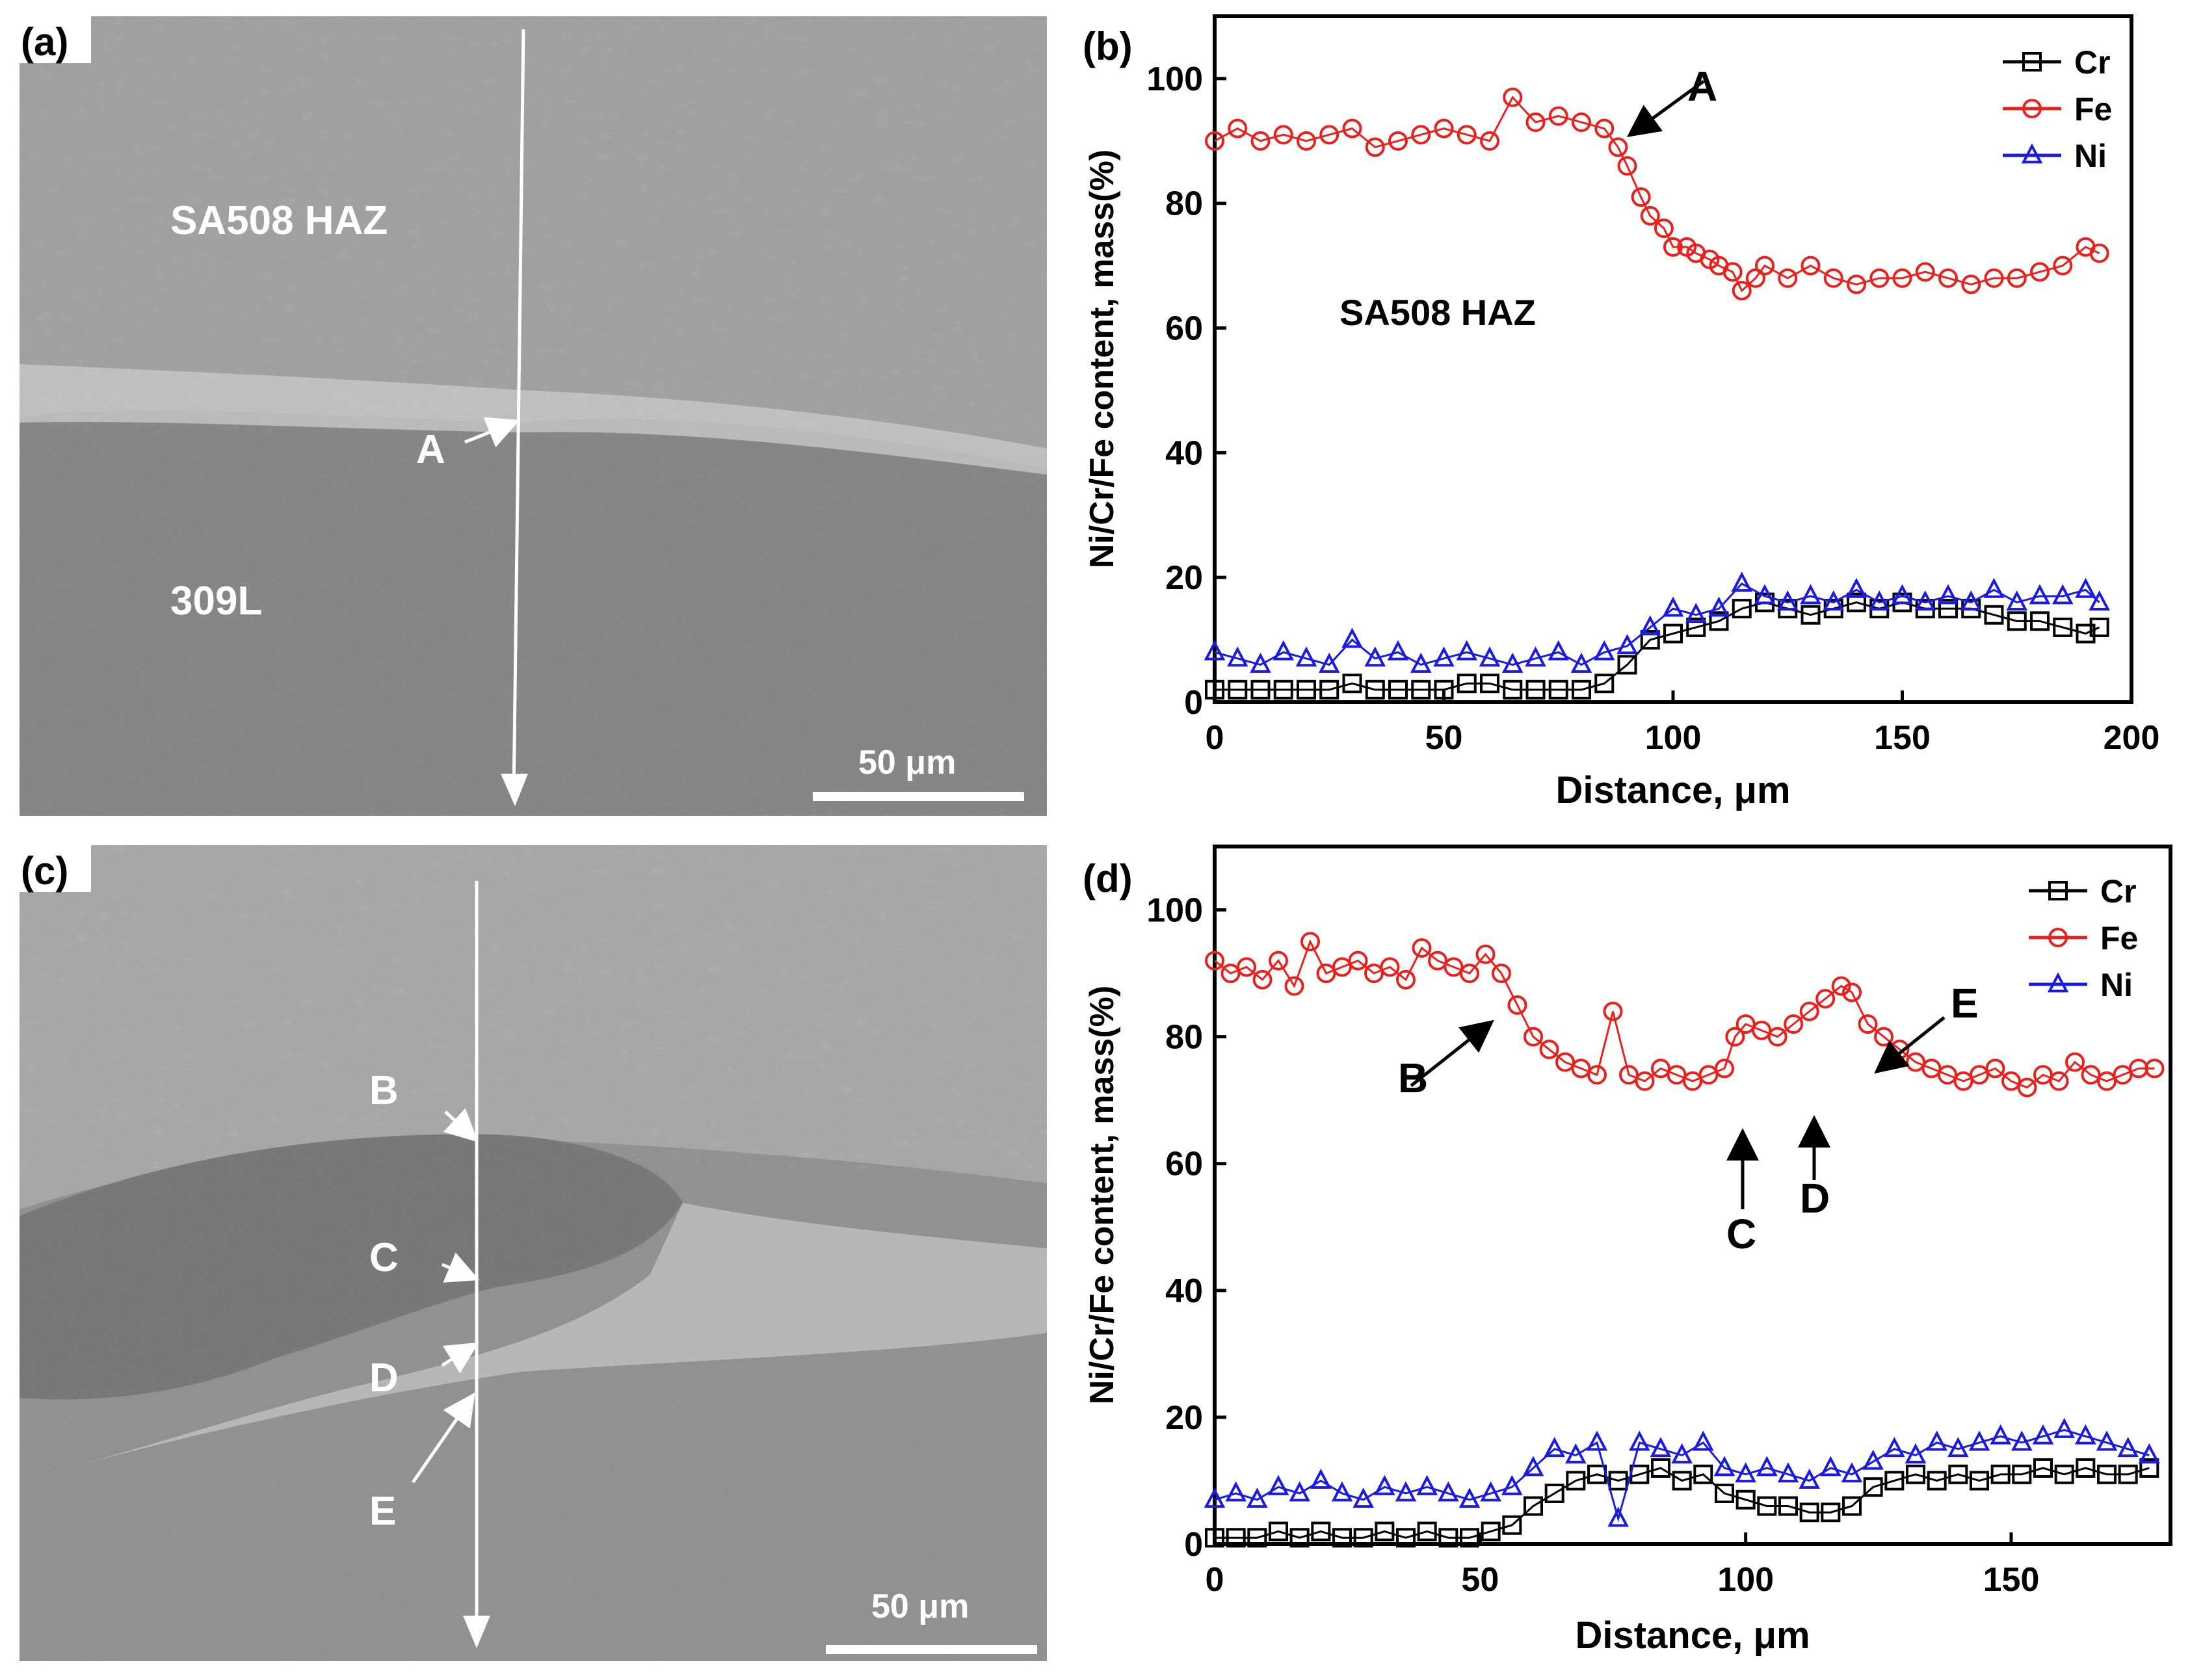  What do you see at coordinates (1184, 204) in the screenshot?
I see `y-tick-label: 80` at bounding box center [1184, 204].